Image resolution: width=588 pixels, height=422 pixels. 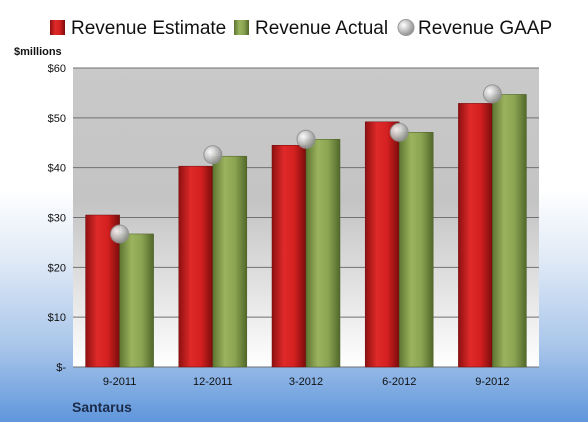 I want to click on x-tick-label: 9-2012, so click(x=492, y=382).